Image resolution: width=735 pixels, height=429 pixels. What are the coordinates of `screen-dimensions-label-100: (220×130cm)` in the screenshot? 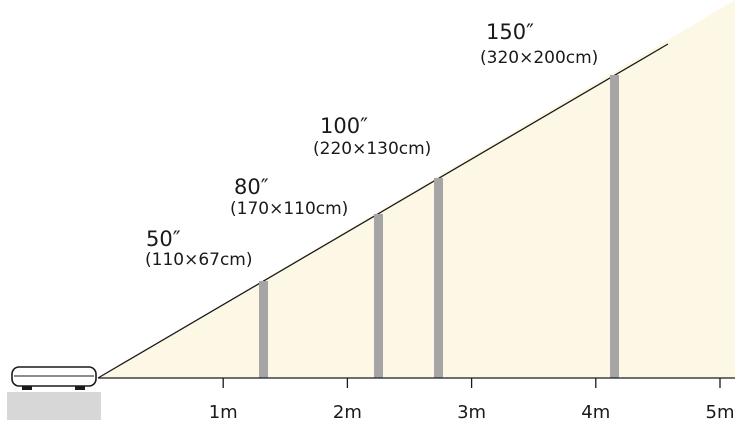 It's located at (372, 149).